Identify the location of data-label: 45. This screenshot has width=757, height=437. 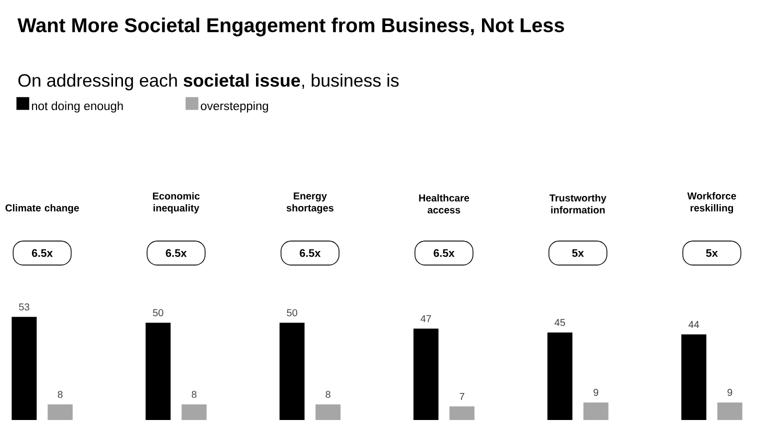
(560, 322).